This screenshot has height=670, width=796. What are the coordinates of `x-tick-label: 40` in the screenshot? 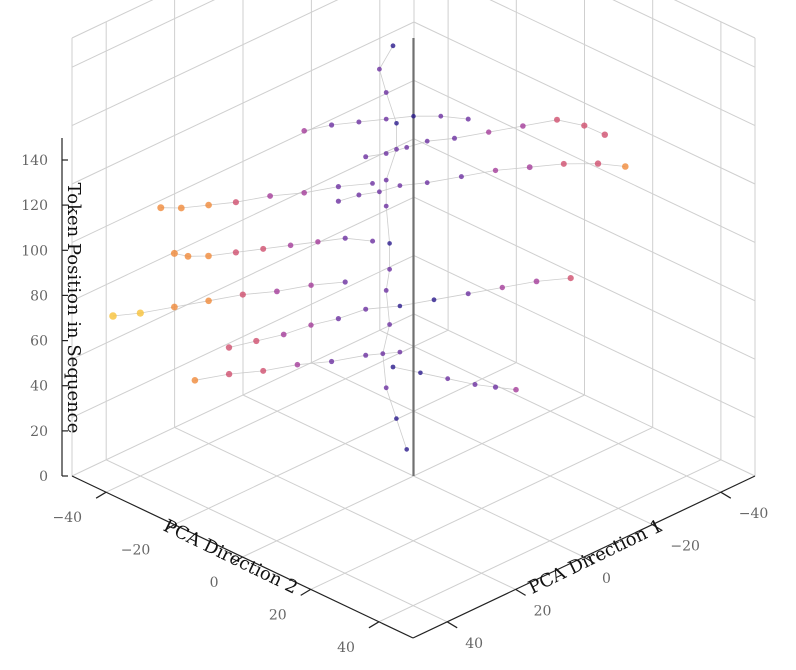 It's located at (474, 644).